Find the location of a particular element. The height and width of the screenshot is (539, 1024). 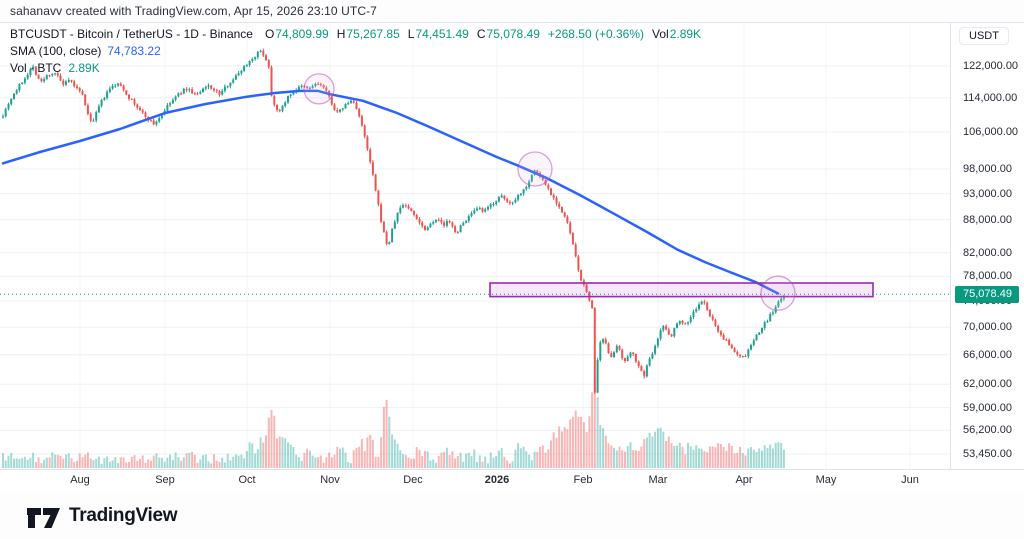

volume-indicator-label: Vol · BTC is located at coordinates (36, 68).